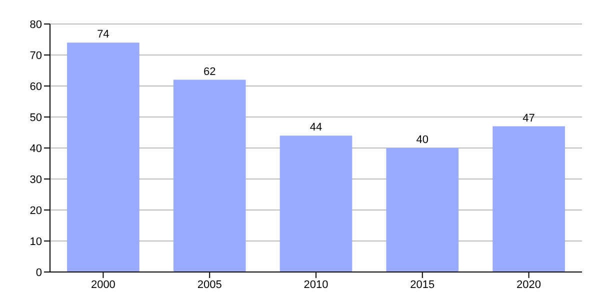  What do you see at coordinates (36, 180) in the screenshot?
I see `y-tick-label: 30` at bounding box center [36, 180].